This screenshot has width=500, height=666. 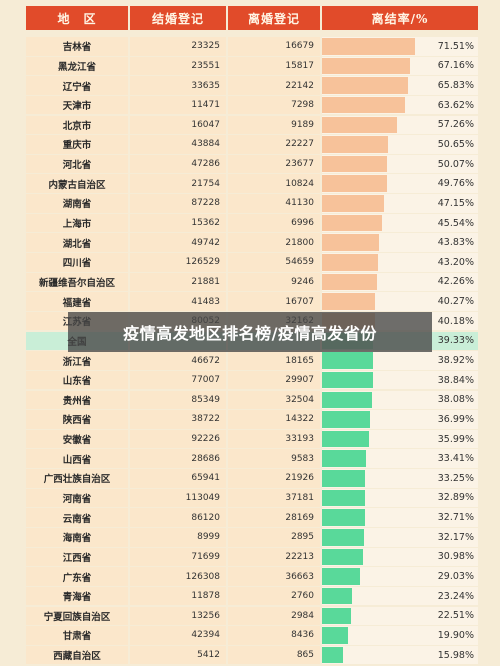 What do you see at coordinates (179, 360) in the screenshot?
I see `marriages-cell: 46672` at bounding box center [179, 360].